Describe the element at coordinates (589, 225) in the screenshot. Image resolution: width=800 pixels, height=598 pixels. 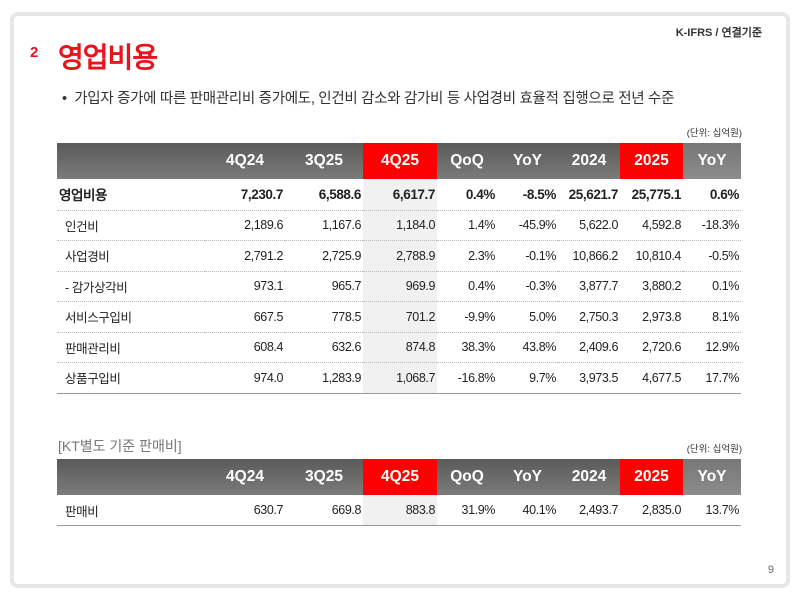
I see `cell-value: 5,622.0` at that location.